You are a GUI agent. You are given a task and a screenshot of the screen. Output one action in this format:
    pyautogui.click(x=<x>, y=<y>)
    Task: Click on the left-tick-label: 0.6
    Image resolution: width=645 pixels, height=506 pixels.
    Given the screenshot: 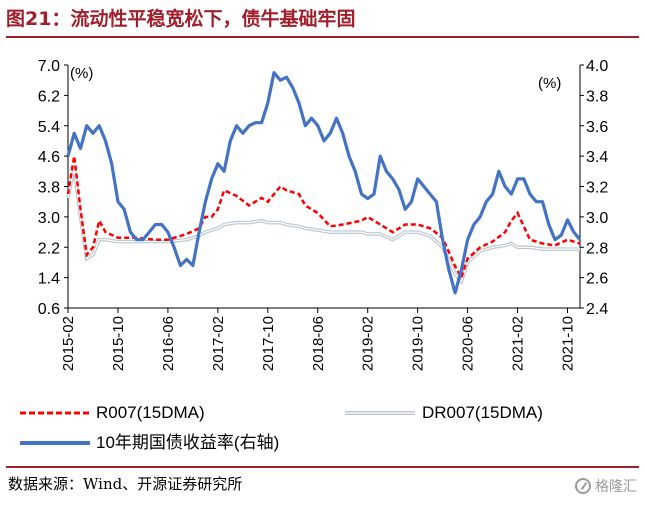 What is the action you would take?
    pyautogui.click(x=49, y=309)
    